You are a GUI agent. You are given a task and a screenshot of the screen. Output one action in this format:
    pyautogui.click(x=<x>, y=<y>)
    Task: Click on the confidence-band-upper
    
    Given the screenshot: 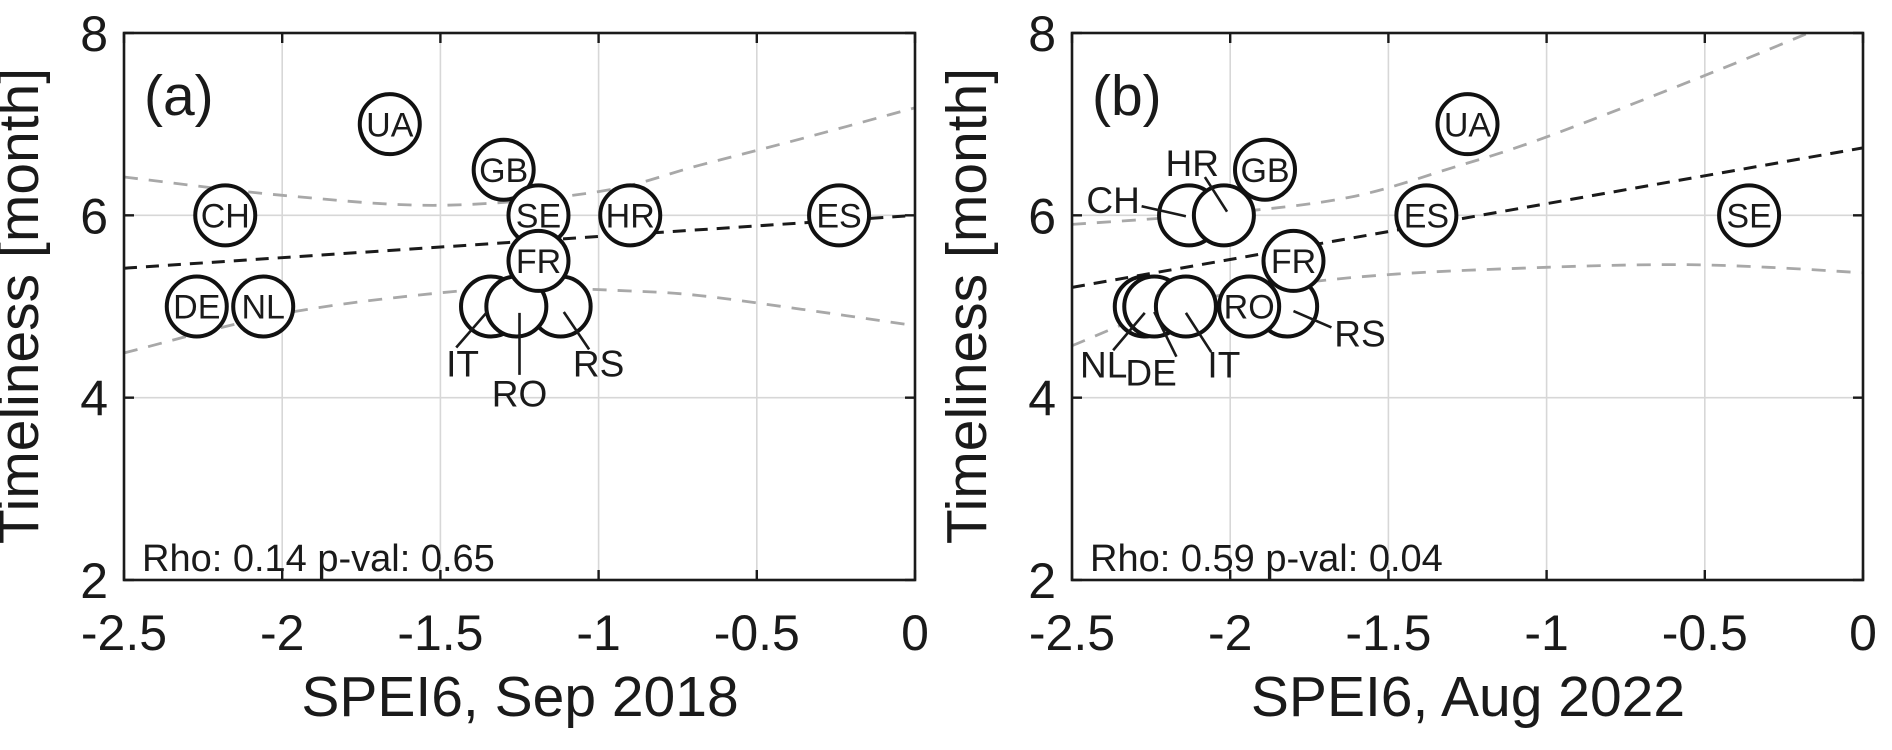 What is the action you would take?
    pyautogui.click(x=519, y=156)
    